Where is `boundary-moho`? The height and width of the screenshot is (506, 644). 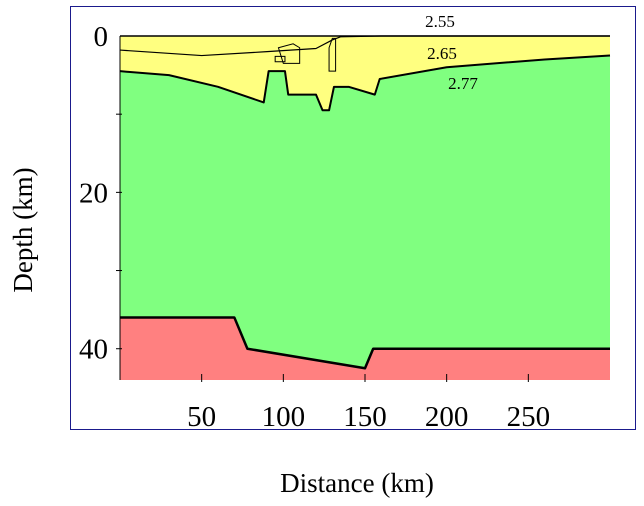
boundary-moho is located at coordinates (365, 343).